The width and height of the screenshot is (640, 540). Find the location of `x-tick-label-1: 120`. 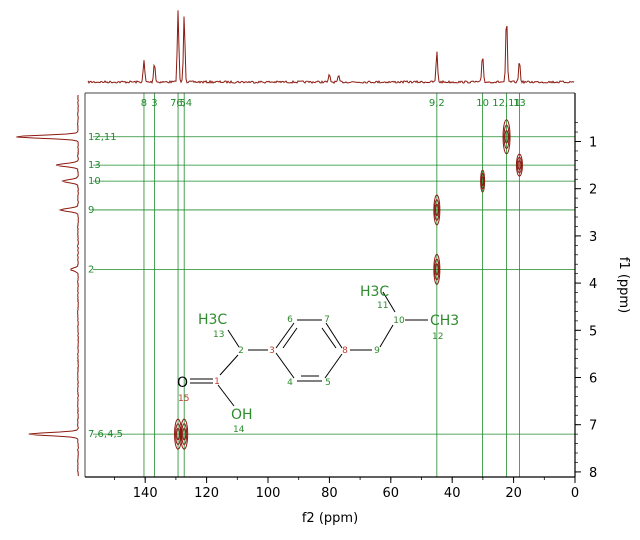

x-tick-label-1: 120 is located at coordinates (206, 493).